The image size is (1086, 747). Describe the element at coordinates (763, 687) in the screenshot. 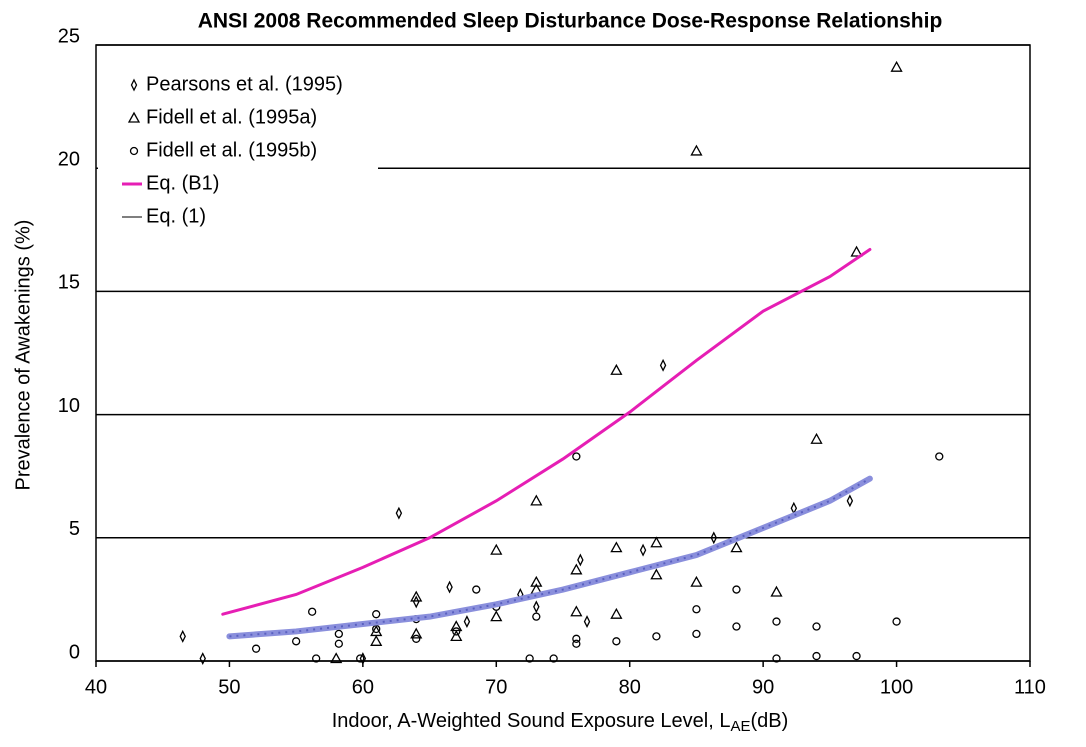

I see `x-tick-label: 90` at that location.